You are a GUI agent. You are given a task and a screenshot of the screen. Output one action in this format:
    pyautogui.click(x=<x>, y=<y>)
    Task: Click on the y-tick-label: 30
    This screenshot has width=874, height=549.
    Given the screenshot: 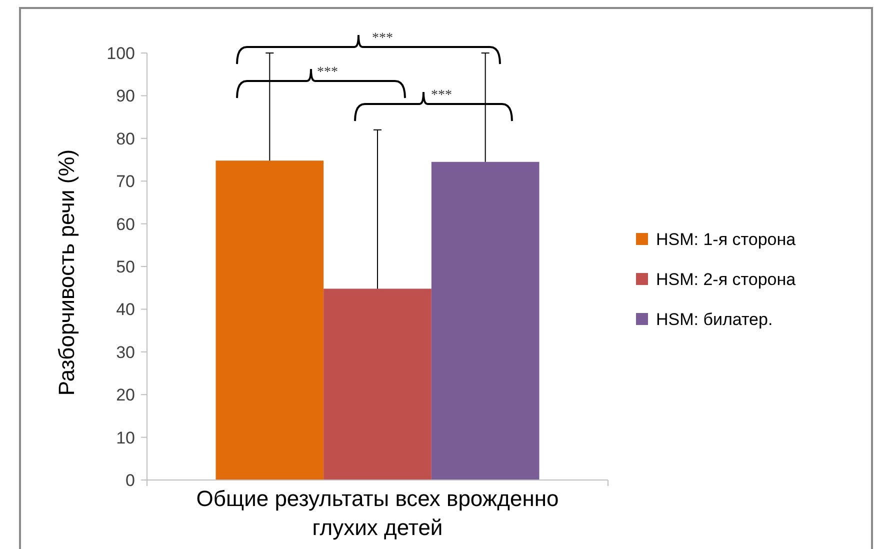 What is the action you would take?
    pyautogui.click(x=125, y=352)
    